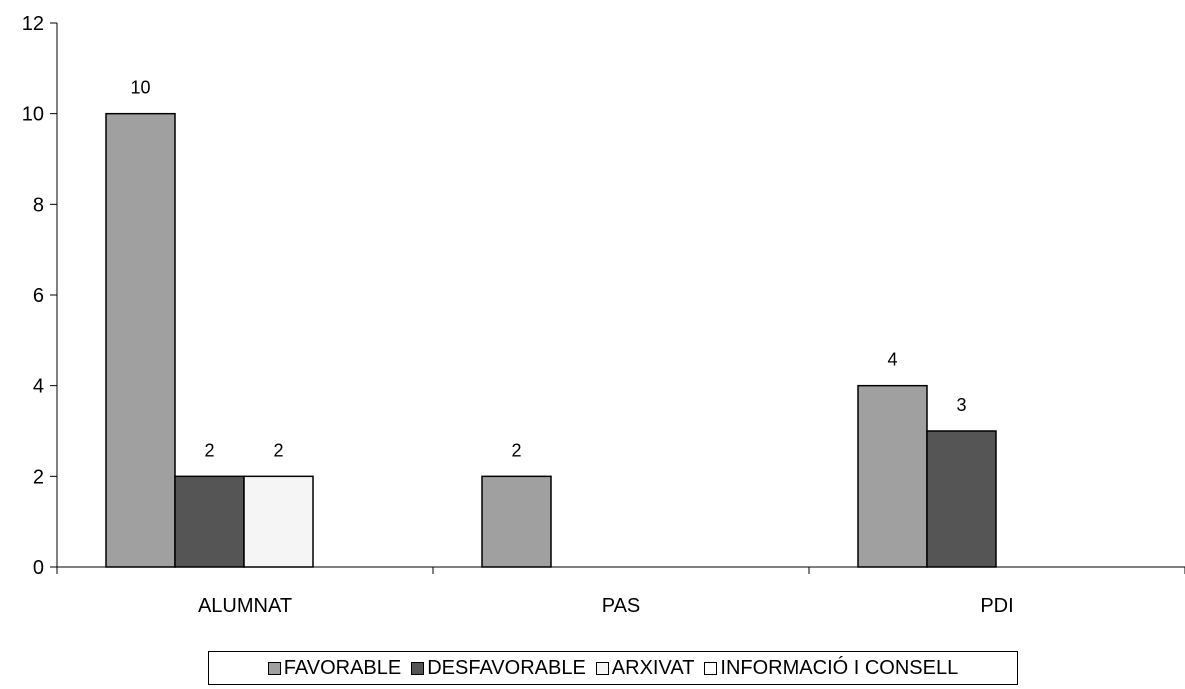  I want to click on data-label-favorable-pdi: 4, so click(892, 360).